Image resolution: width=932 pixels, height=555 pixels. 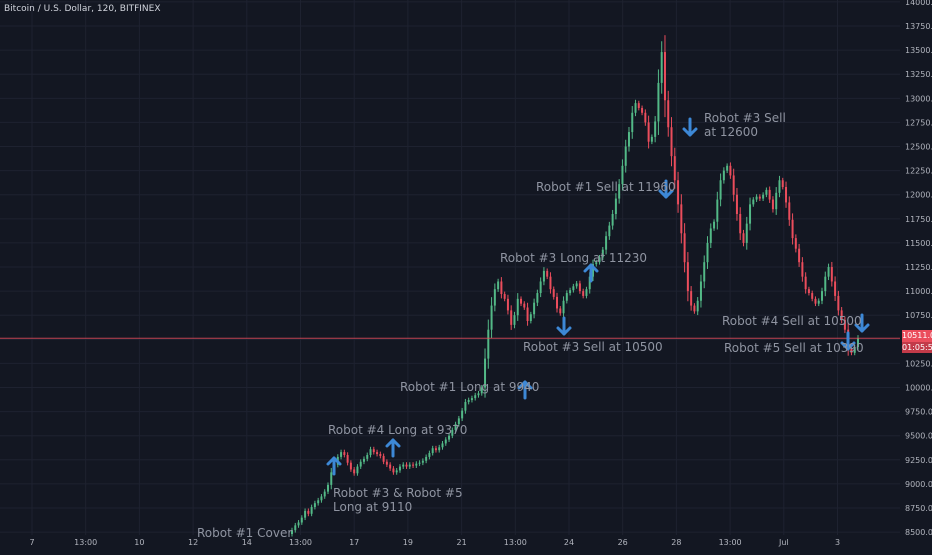 I want to click on symbol-title: Bitcoin / U.S. Dollar, 120, BITFINEX, so click(x=82, y=9).